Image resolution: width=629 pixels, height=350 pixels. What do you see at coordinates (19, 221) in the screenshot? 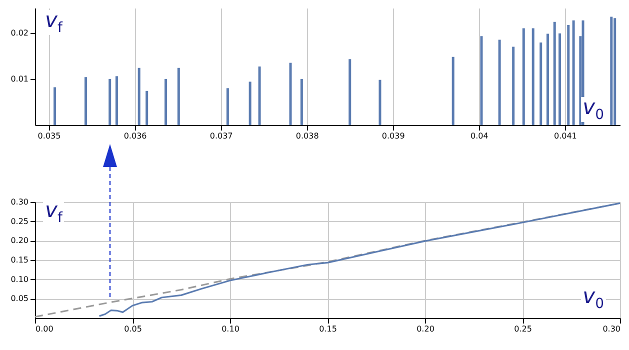
I see `y-tick-label: 0.25` at bounding box center [19, 221].